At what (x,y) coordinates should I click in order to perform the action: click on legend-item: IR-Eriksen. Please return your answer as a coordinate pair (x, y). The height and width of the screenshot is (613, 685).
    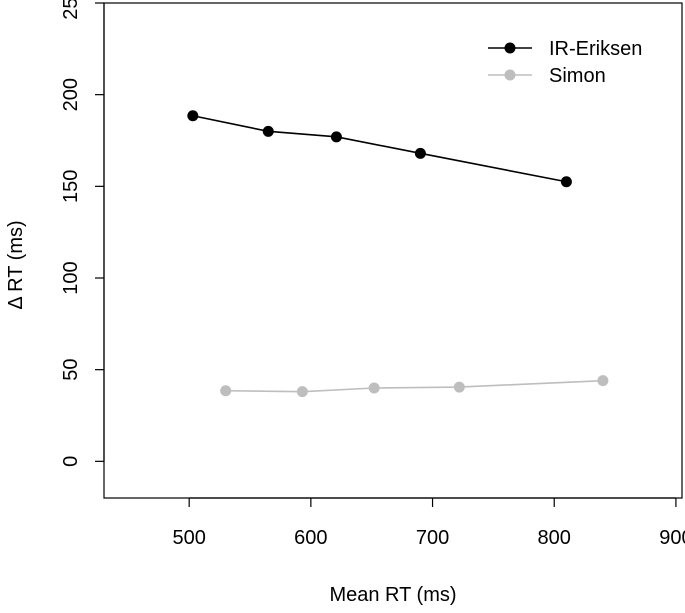
    Looking at the image, I should click on (565, 49).